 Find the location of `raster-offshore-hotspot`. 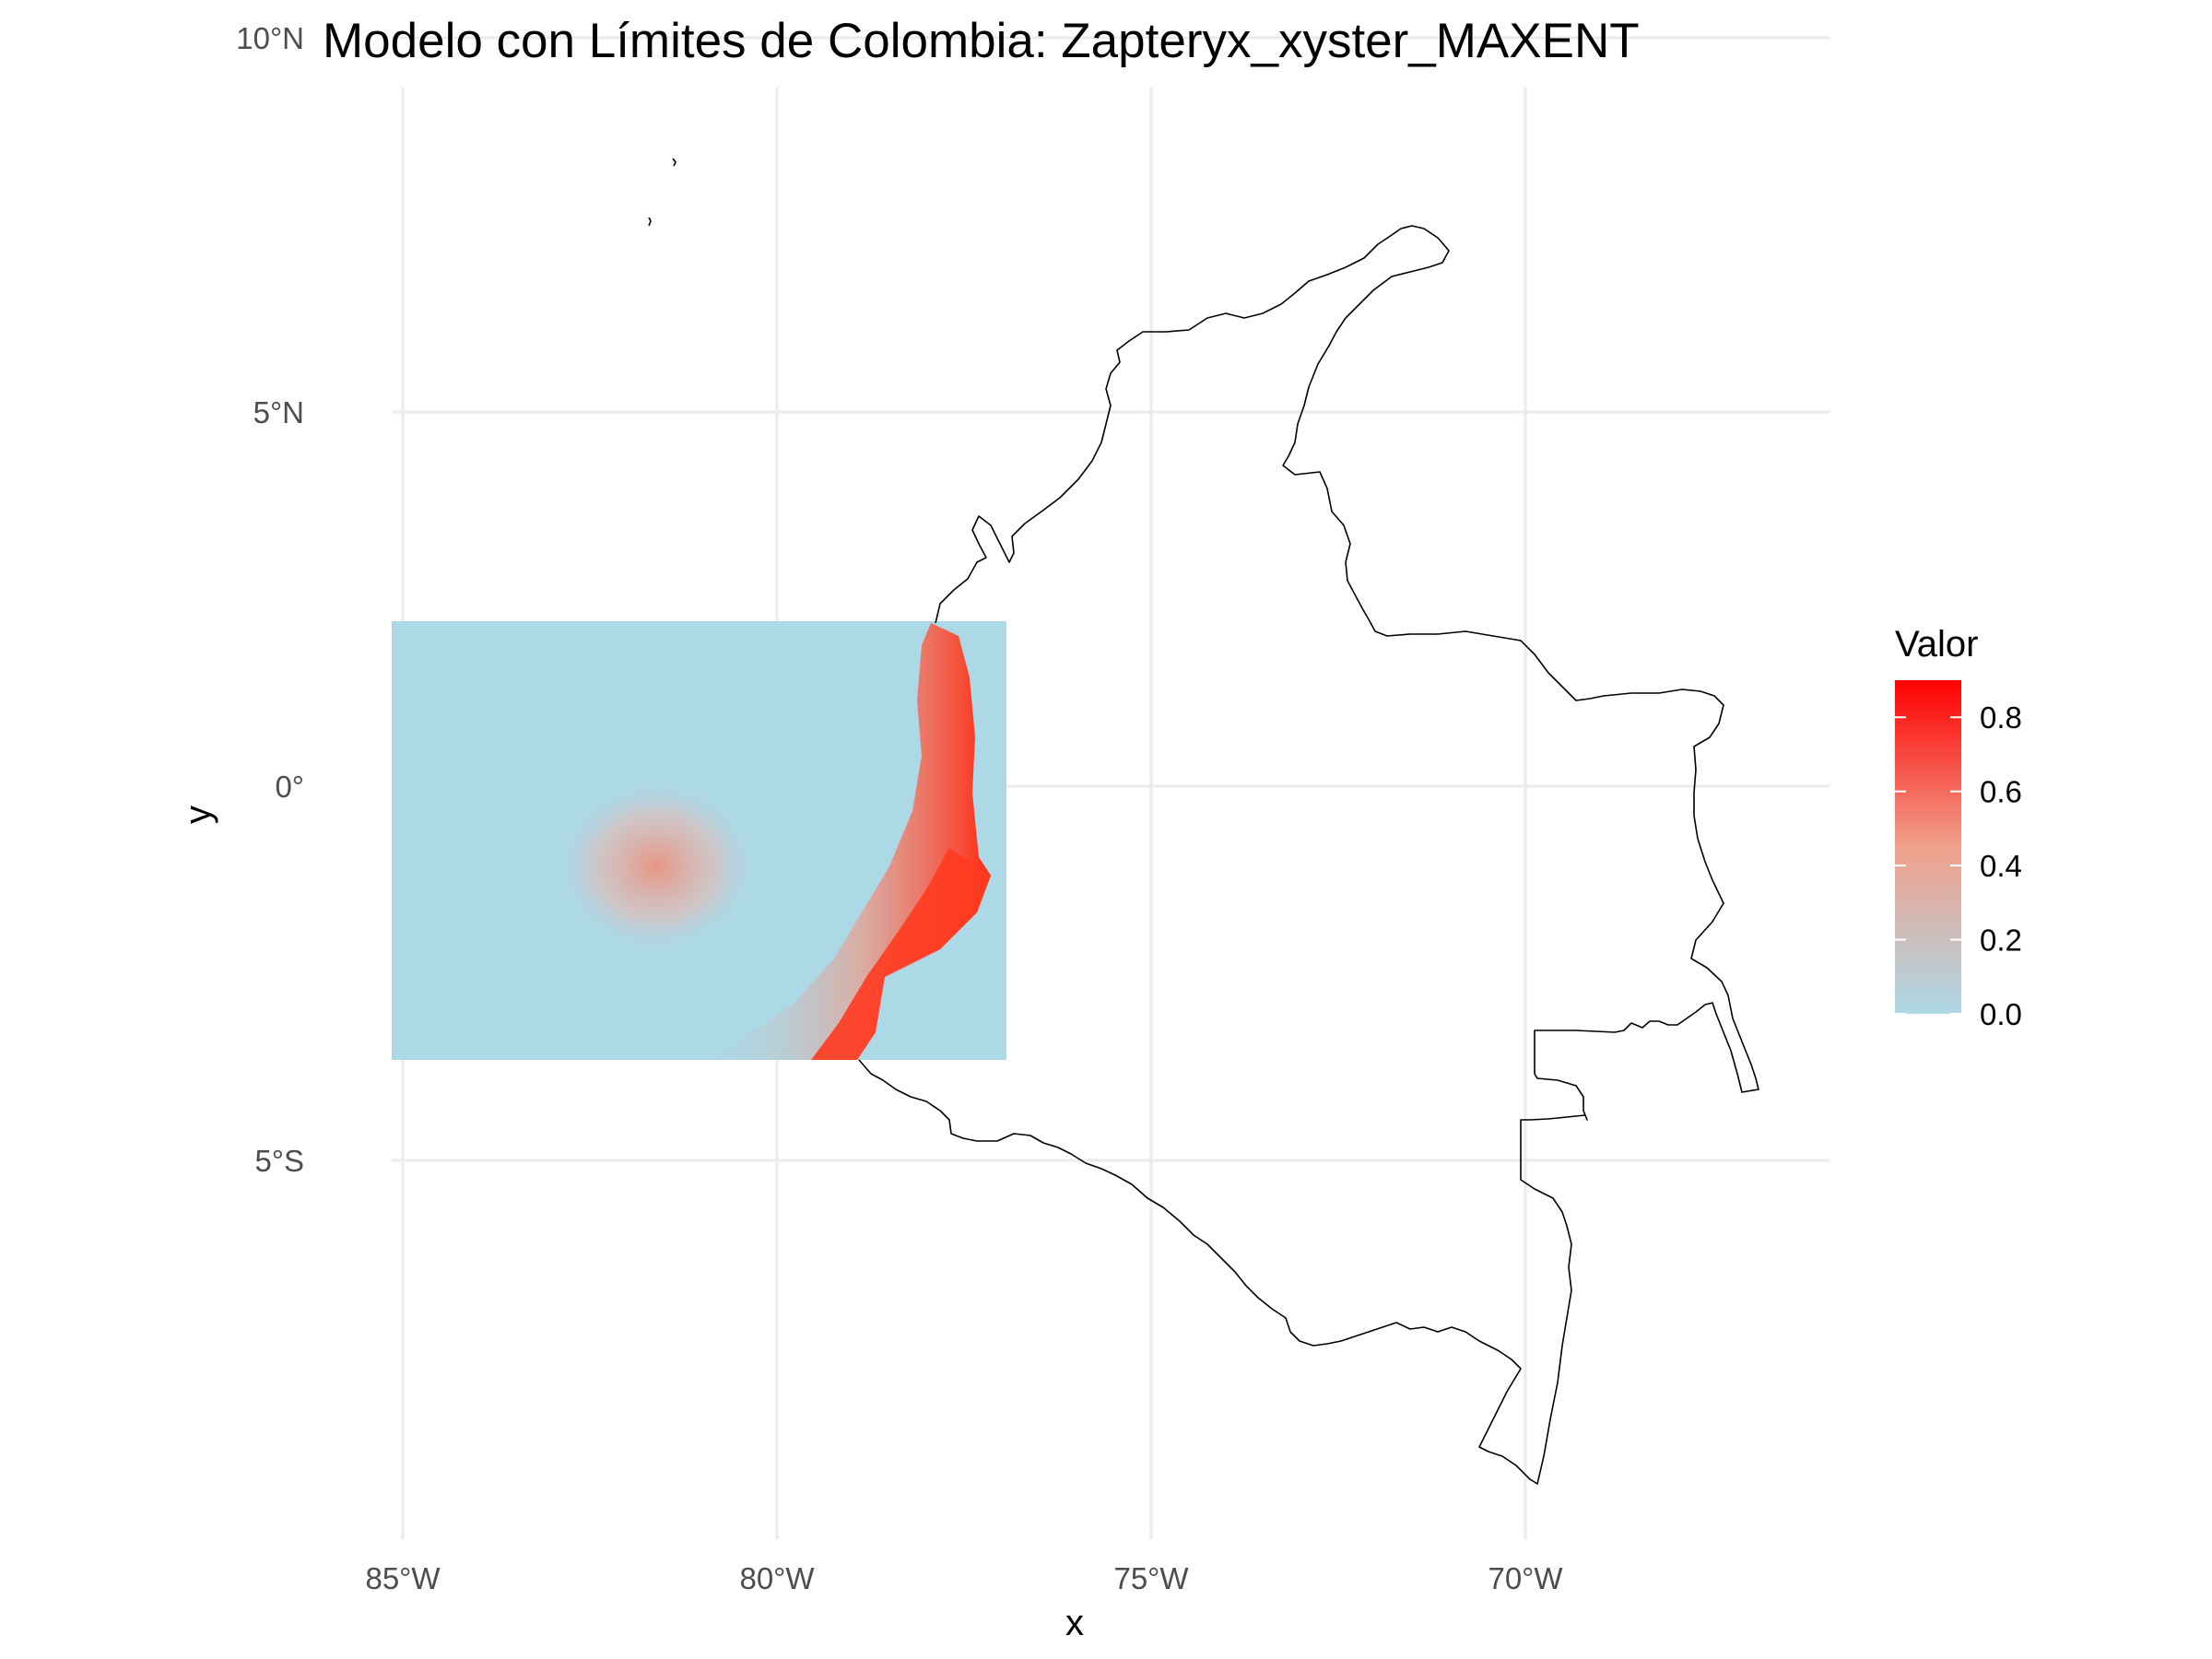

raster-offshore-hotspot is located at coordinates (656, 866).